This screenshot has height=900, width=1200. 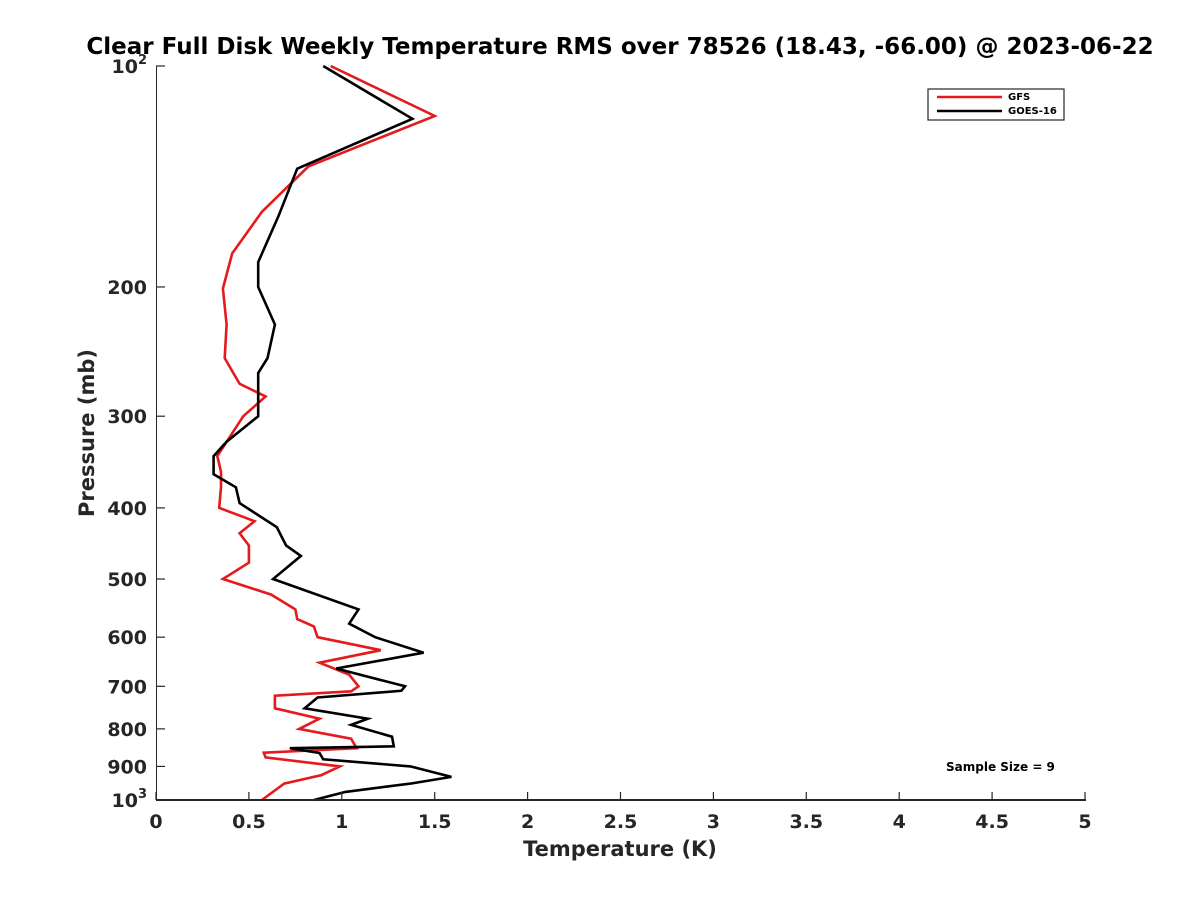 I want to click on y-tick-label: 10², so click(x=130, y=65).